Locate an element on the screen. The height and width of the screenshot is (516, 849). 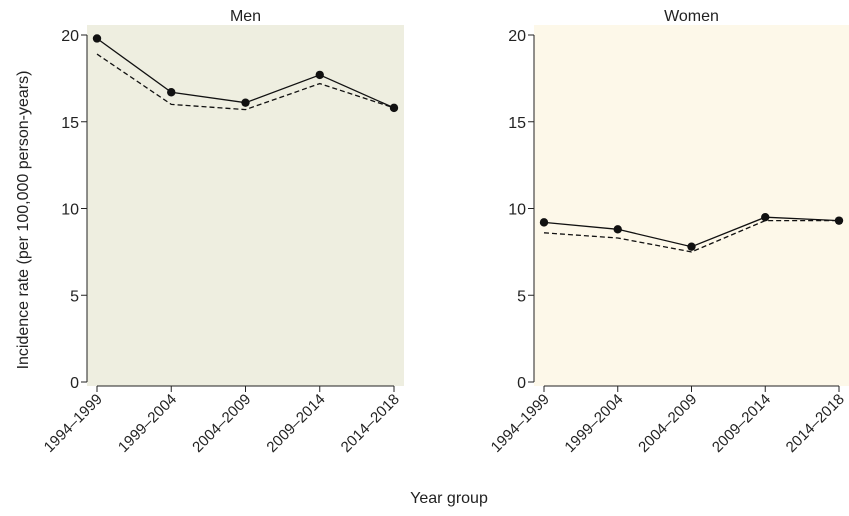
panel-title: Women is located at coordinates (691, 16).